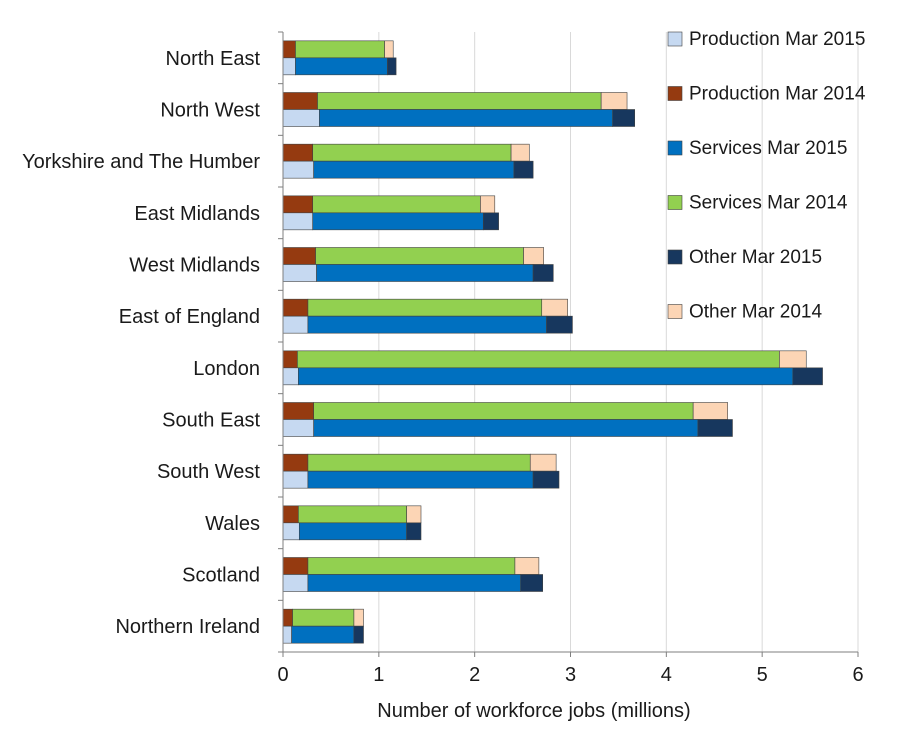 The width and height of the screenshot is (910, 743). Describe the element at coordinates (857, 675) in the screenshot. I see `x-tick-label: 6` at that location.